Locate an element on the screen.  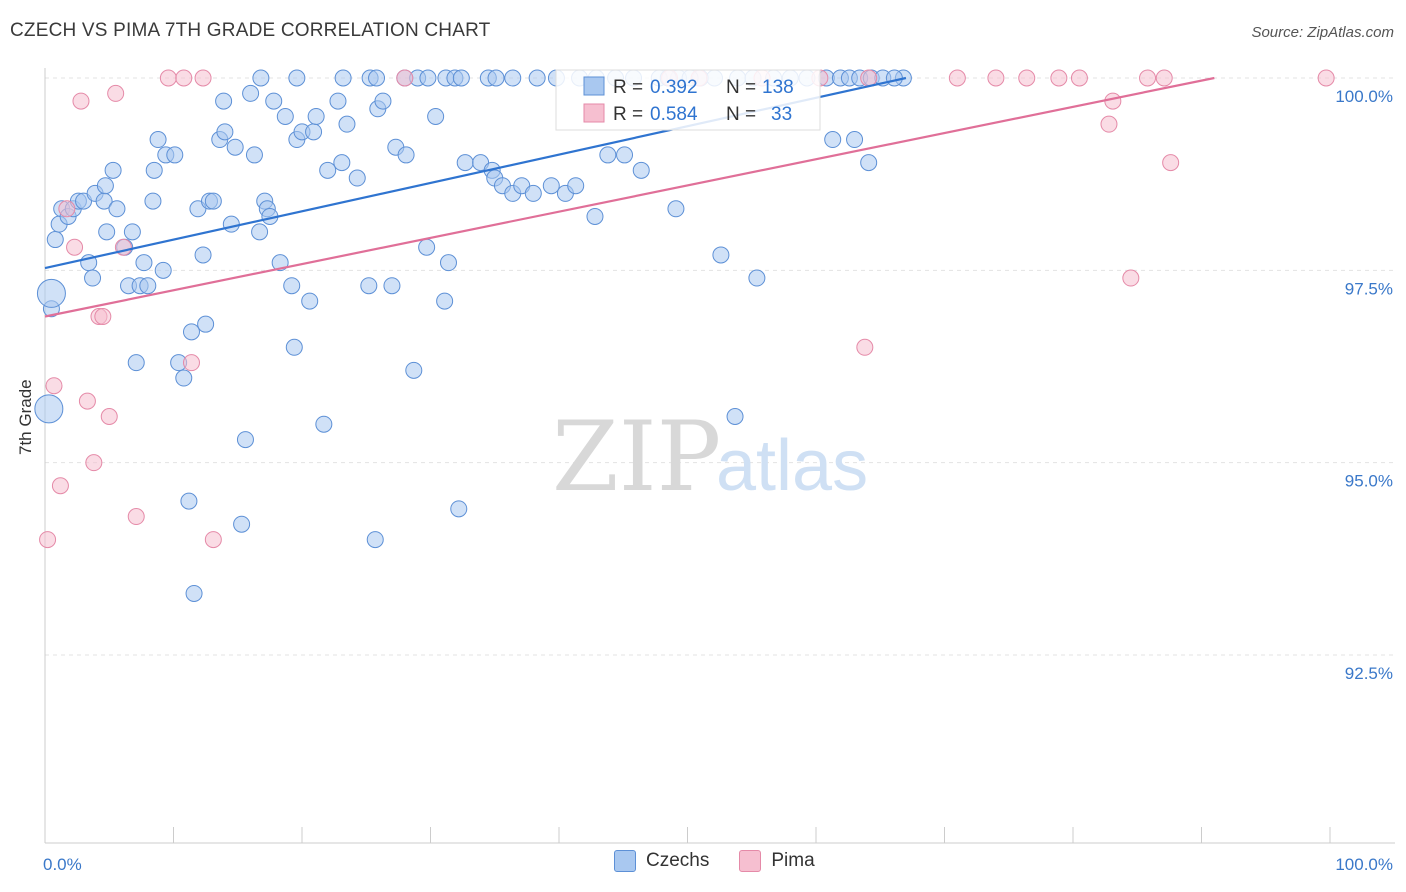
czechs-swatch is located at coordinates (594, 86).